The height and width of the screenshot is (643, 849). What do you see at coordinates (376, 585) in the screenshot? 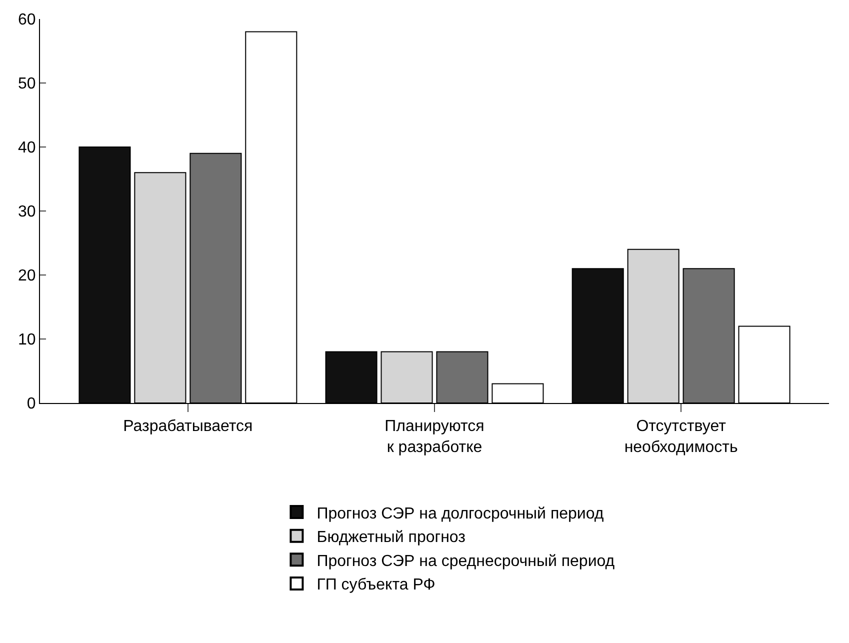
I see `legend-label: ГП субъекта РФ` at bounding box center [376, 585].